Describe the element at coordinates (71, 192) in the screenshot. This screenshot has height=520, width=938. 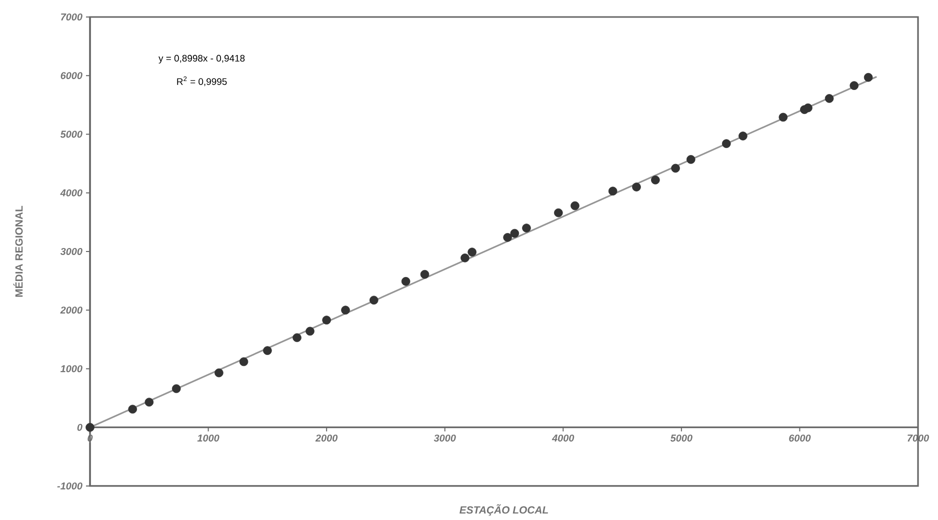
I see `y-tick-label: 4000` at that location.